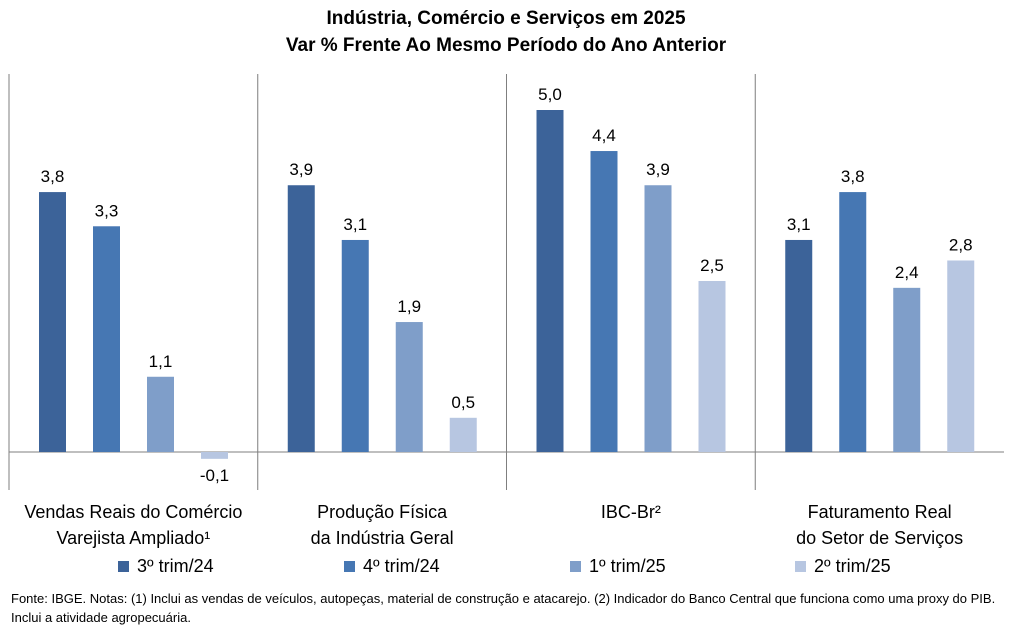 The height and width of the screenshot is (631, 1012). I want to click on data-label: -0,1, so click(214, 475).